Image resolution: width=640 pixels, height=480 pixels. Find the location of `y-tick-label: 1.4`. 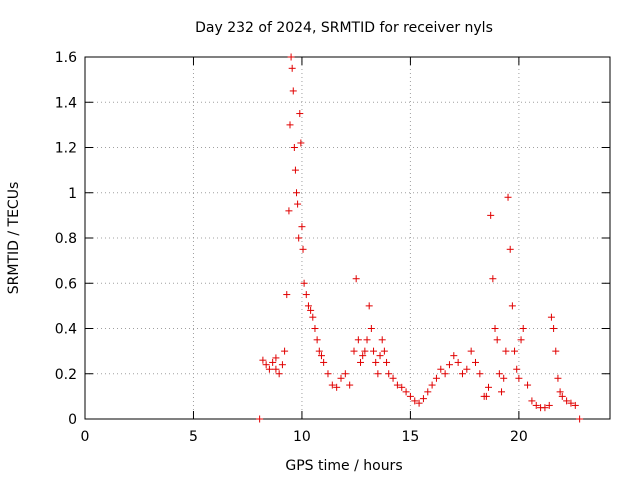

y-tick-label: 1.4 is located at coordinates (66, 103).